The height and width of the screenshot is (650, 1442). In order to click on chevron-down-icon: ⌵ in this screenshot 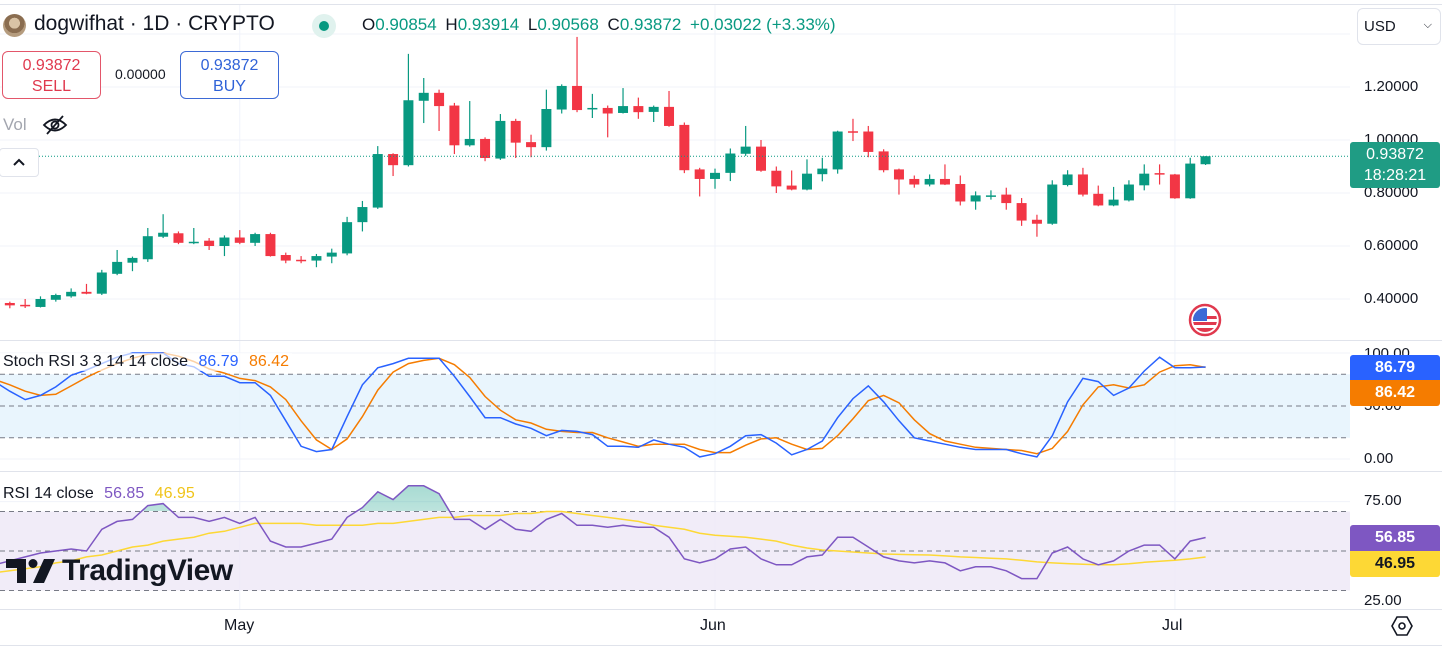, I will do `click(1427, 25)`.